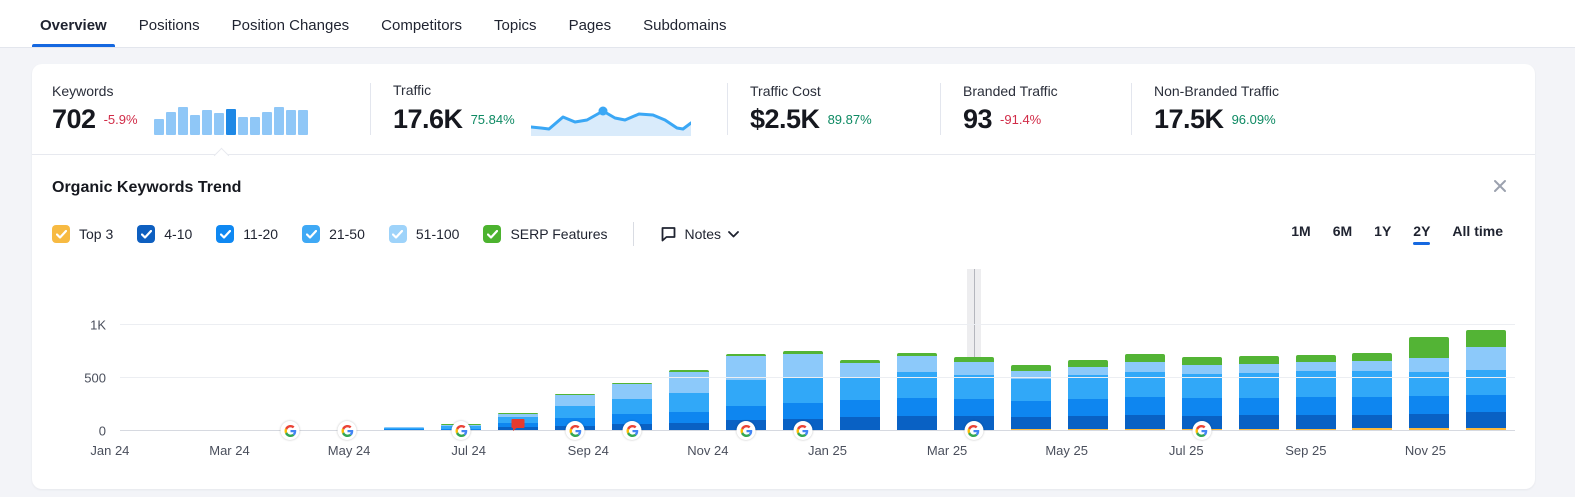 This screenshot has width=1575, height=497. Describe the element at coordinates (515, 25) in the screenshot. I see `tab-topics: Topics` at that location.